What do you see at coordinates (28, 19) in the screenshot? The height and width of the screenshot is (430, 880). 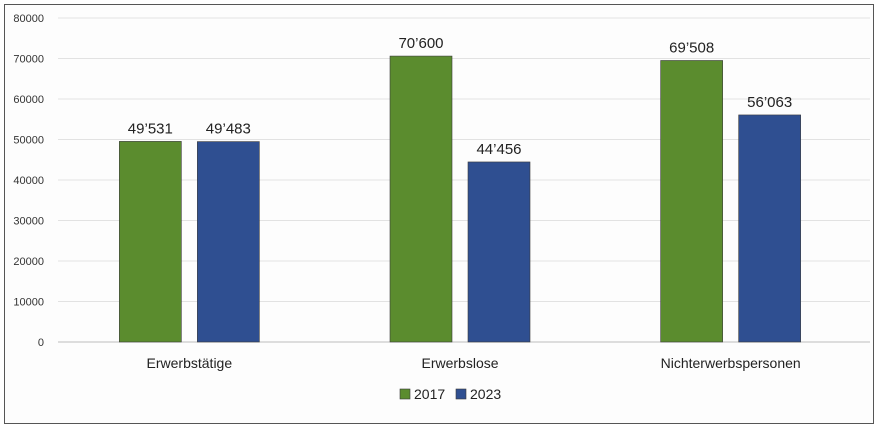 I see `y-tick-label: 80000` at bounding box center [28, 19].